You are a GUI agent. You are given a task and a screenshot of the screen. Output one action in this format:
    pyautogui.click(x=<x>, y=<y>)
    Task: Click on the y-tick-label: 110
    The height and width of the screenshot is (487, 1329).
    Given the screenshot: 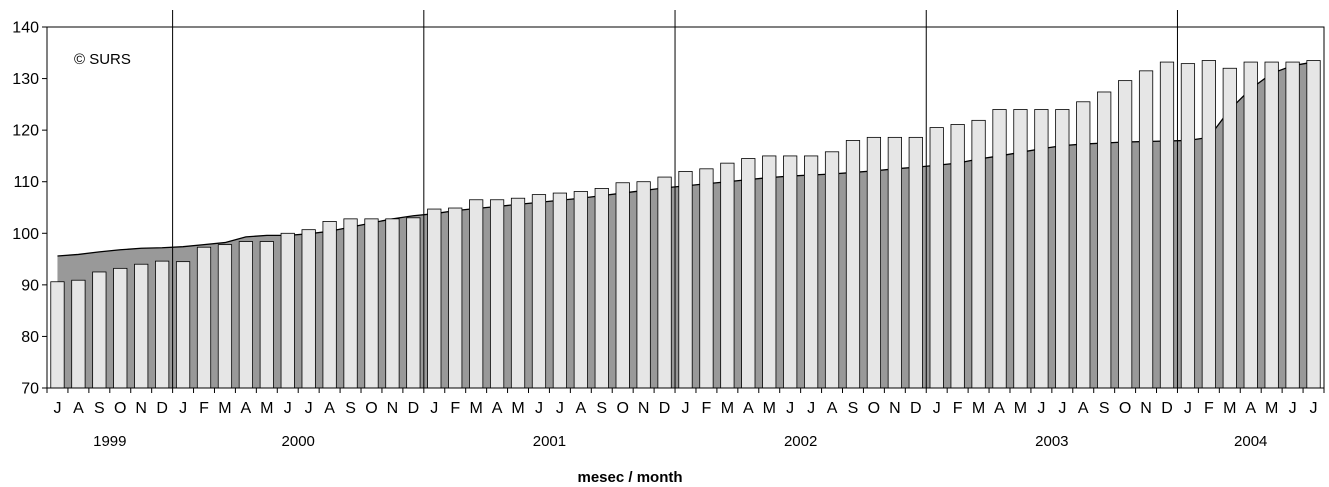 What is the action you would take?
    pyautogui.click(x=26, y=182)
    